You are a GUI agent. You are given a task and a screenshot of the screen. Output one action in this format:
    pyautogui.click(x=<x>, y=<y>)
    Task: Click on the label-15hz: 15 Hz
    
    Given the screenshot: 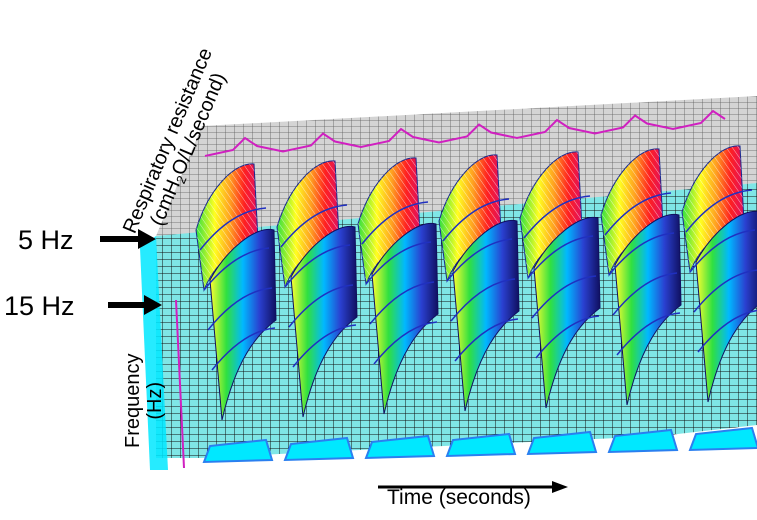 What is the action you would take?
    pyautogui.click(x=39, y=306)
    